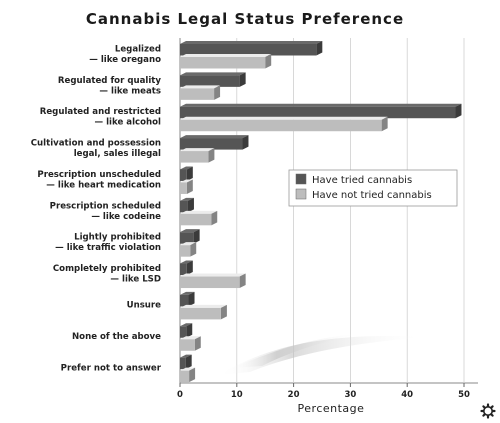  What do you see at coordinates (128, 123) in the screenshot?
I see `category-label: — like alcohol` at bounding box center [128, 123].